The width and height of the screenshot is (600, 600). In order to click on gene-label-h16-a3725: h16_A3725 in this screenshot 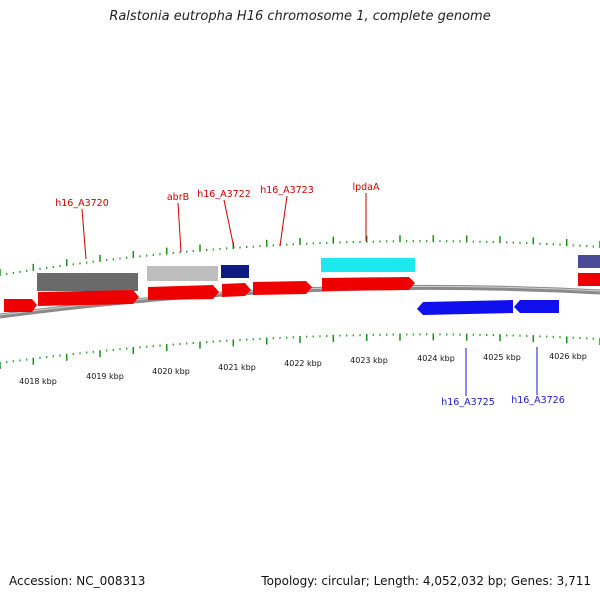, I will do `click(468, 402)`.